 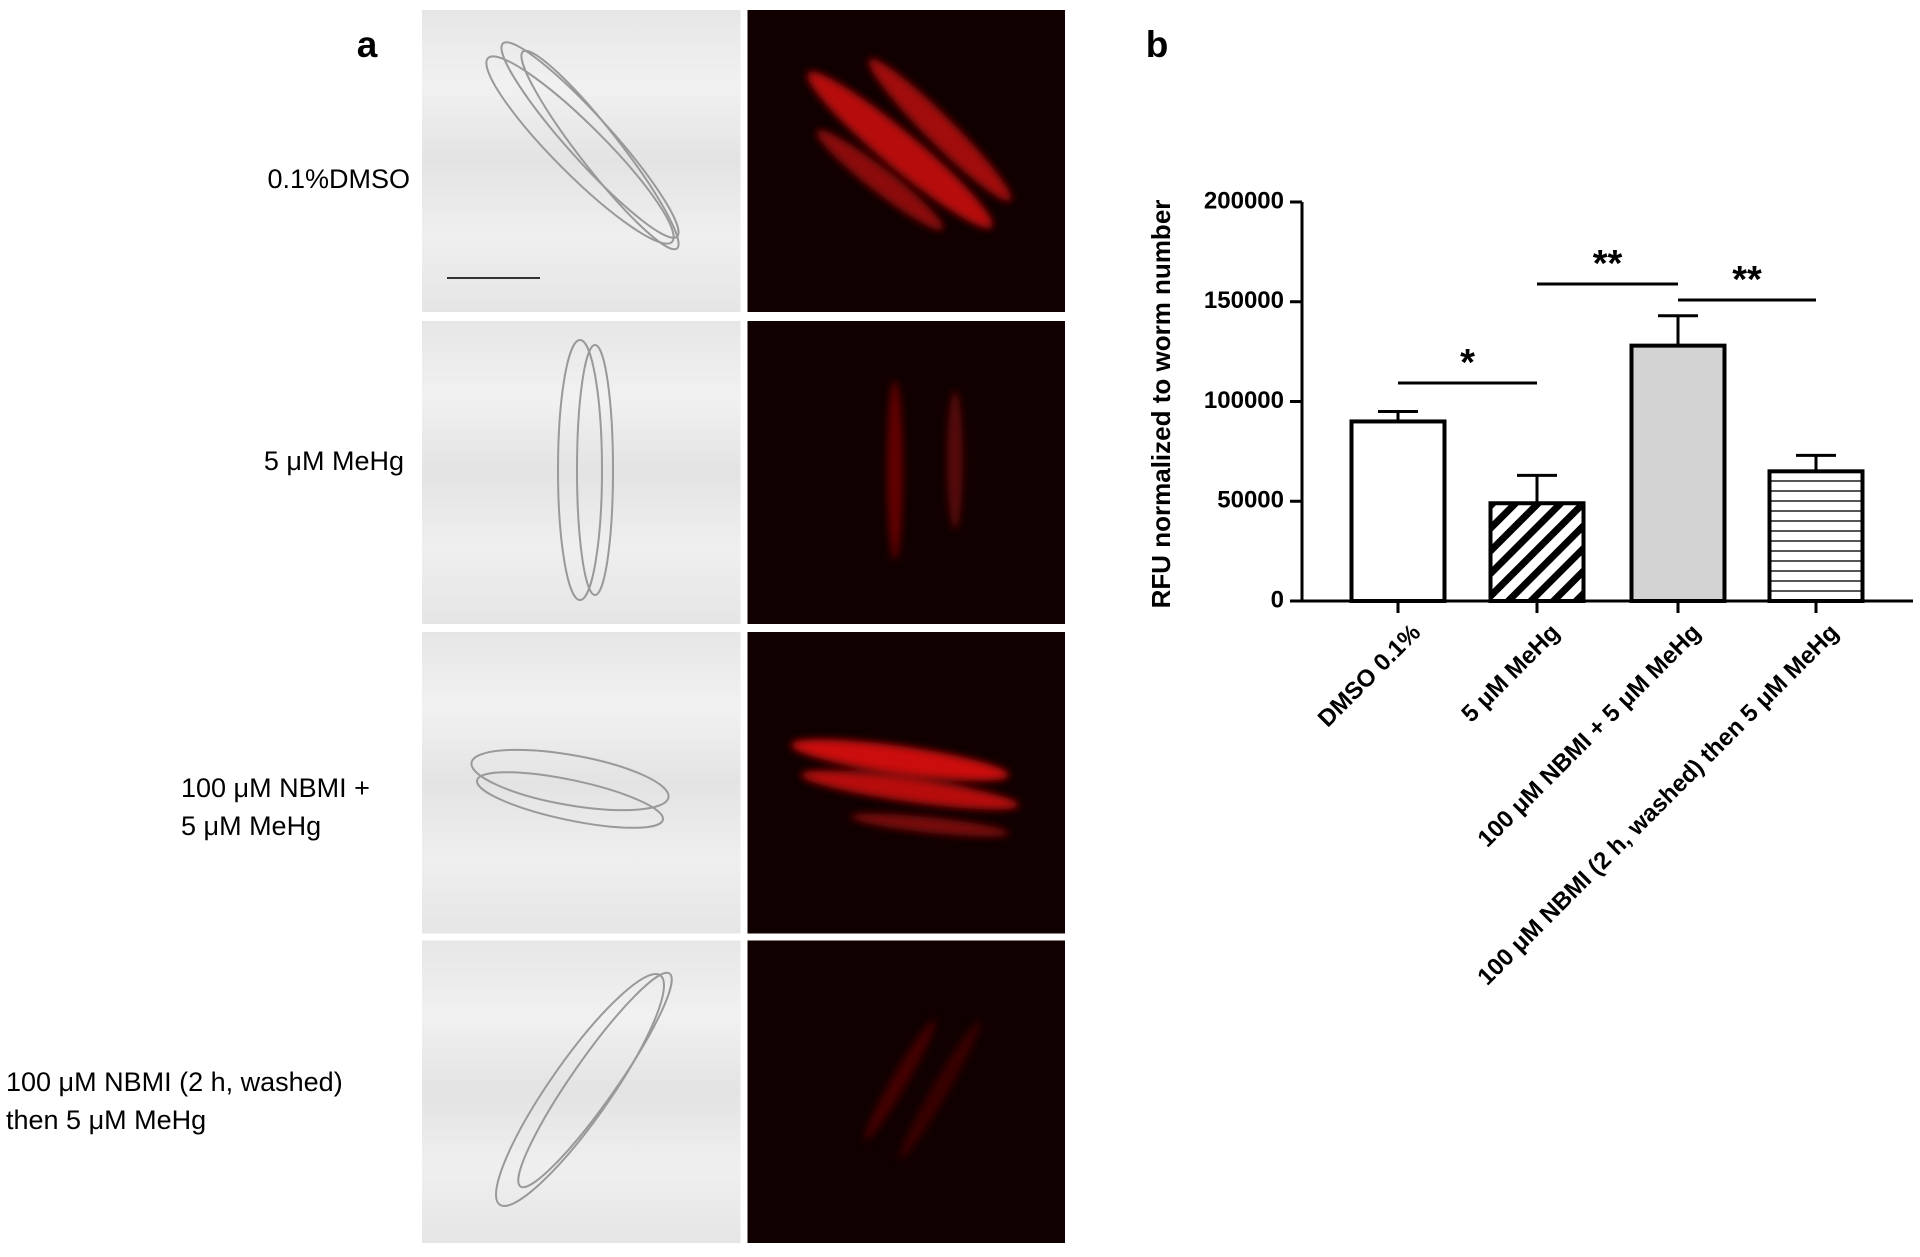 What do you see at coordinates (1157, 44) in the screenshot?
I see `panel-label: b` at bounding box center [1157, 44].